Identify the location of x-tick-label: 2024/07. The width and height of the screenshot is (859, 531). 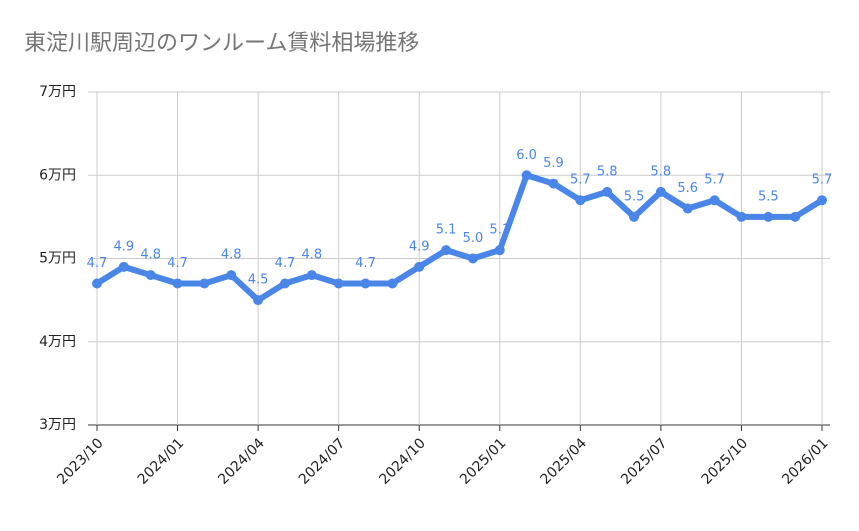
(322, 461).